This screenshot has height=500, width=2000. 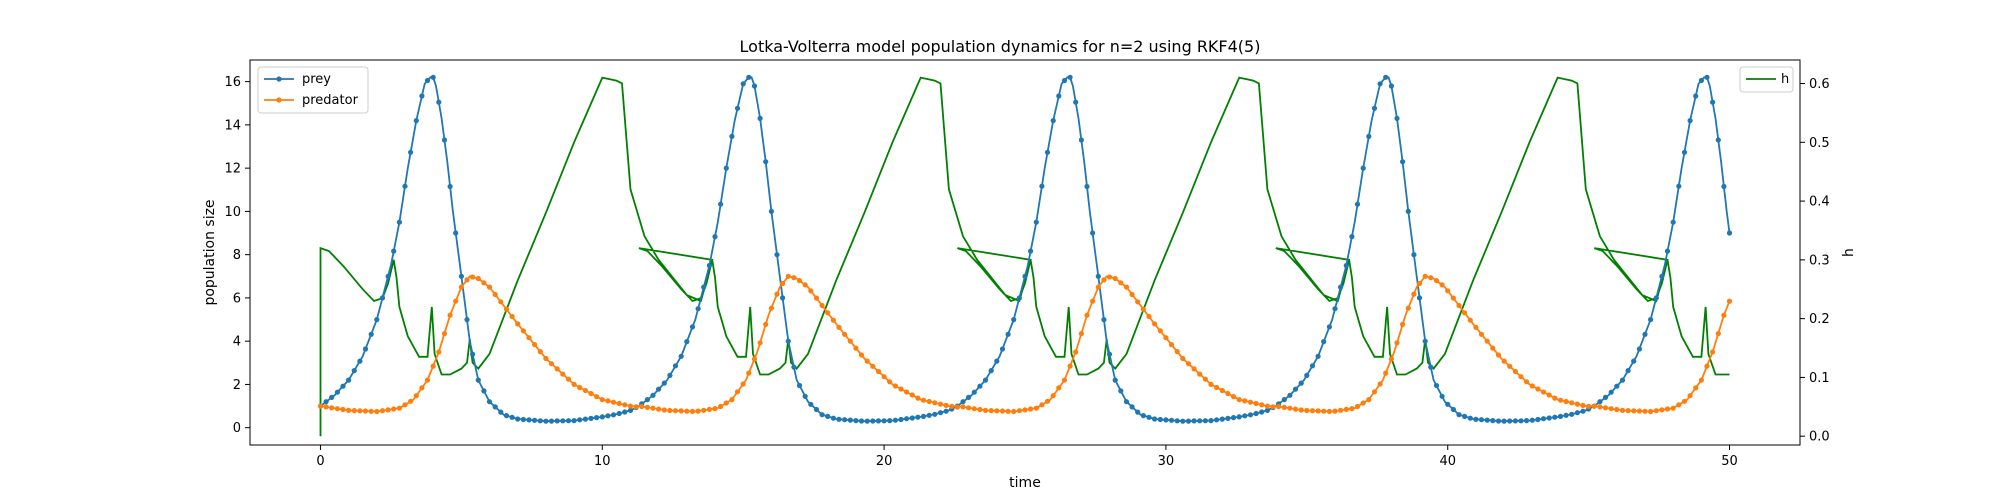 What do you see at coordinates (1819, 202) in the screenshot?
I see `y2-tick-label: 0.4` at bounding box center [1819, 202].